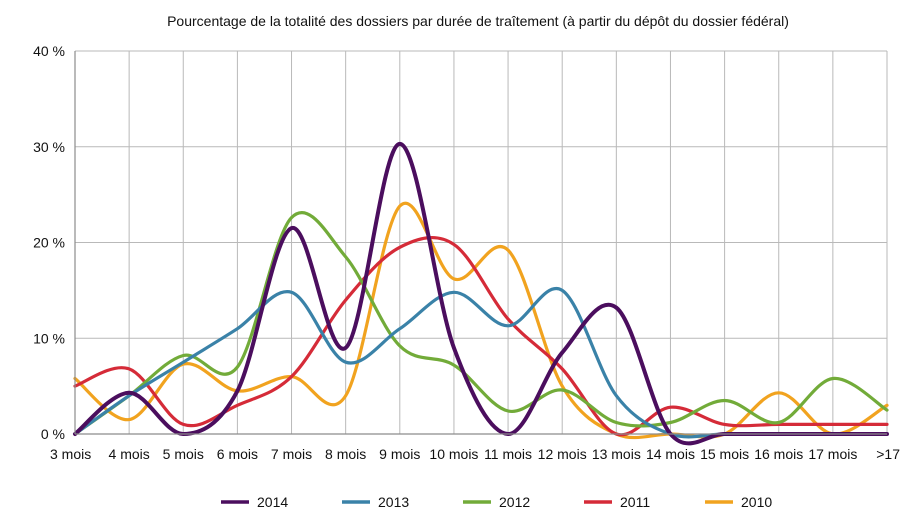 This screenshot has height=528, width=917. I want to click on legend-label: 2012, so click(514, 502).